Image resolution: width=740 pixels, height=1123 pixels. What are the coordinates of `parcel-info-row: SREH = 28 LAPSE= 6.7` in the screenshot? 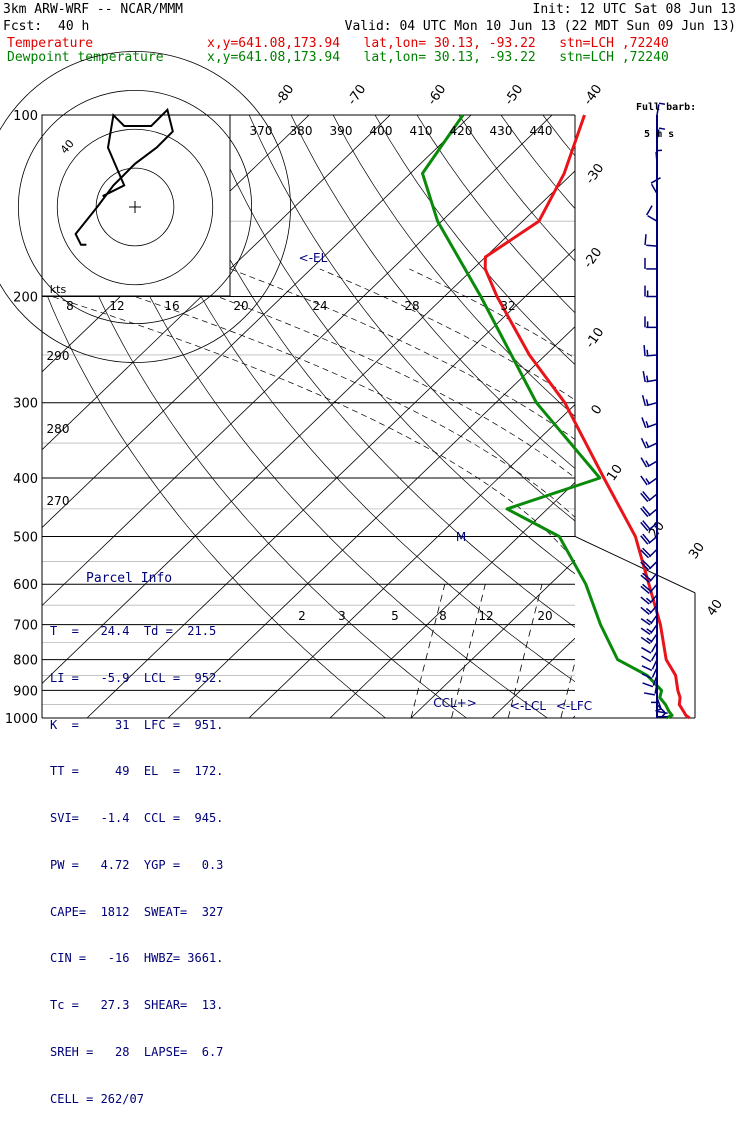 It's located at (137, 1052).